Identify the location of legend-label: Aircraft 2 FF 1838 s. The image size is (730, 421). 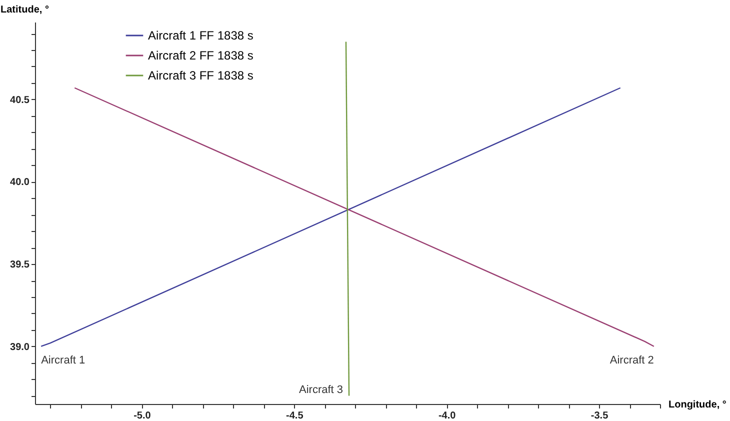
(201, 55).